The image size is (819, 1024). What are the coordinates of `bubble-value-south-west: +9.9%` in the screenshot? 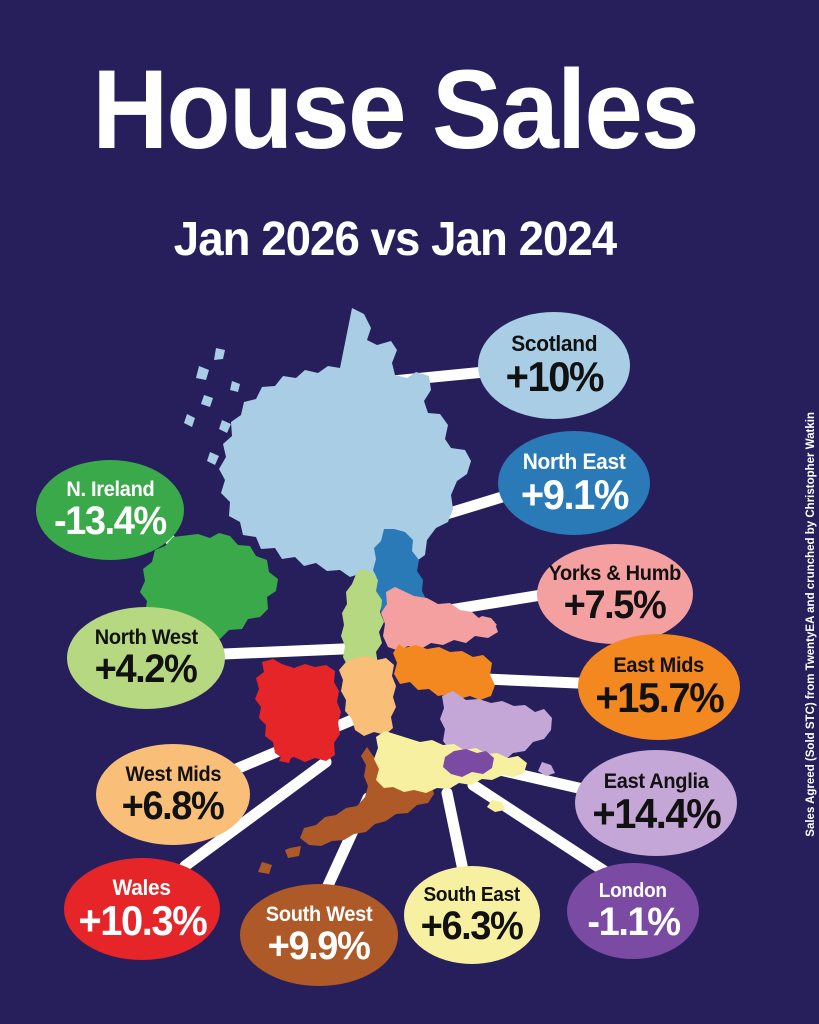 It's located at (319, 946).